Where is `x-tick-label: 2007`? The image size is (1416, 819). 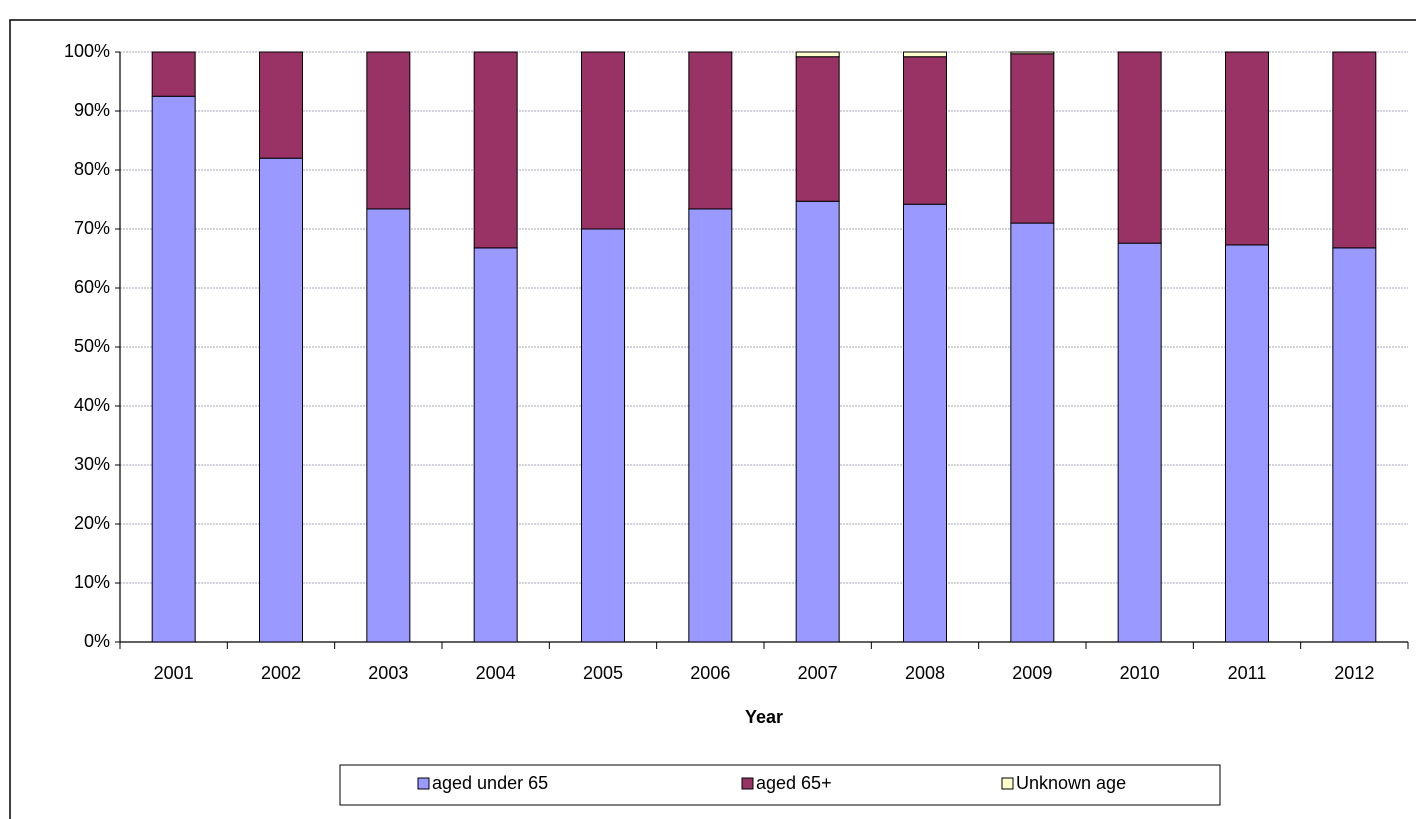 x-tick-label: 2007 is located at coordinates (818, 673).